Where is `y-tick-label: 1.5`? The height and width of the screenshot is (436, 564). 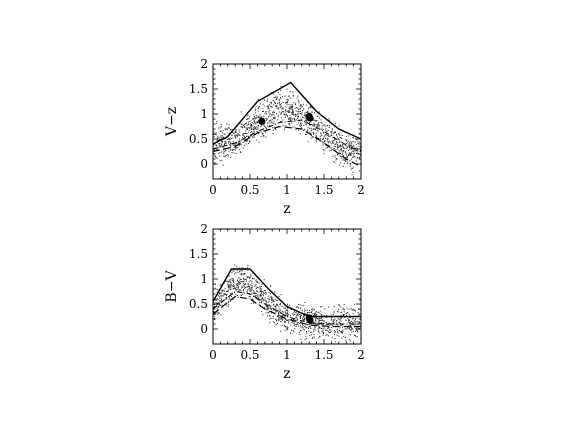
y-tick-label: 1.5 is located at coordinates (198, 254).